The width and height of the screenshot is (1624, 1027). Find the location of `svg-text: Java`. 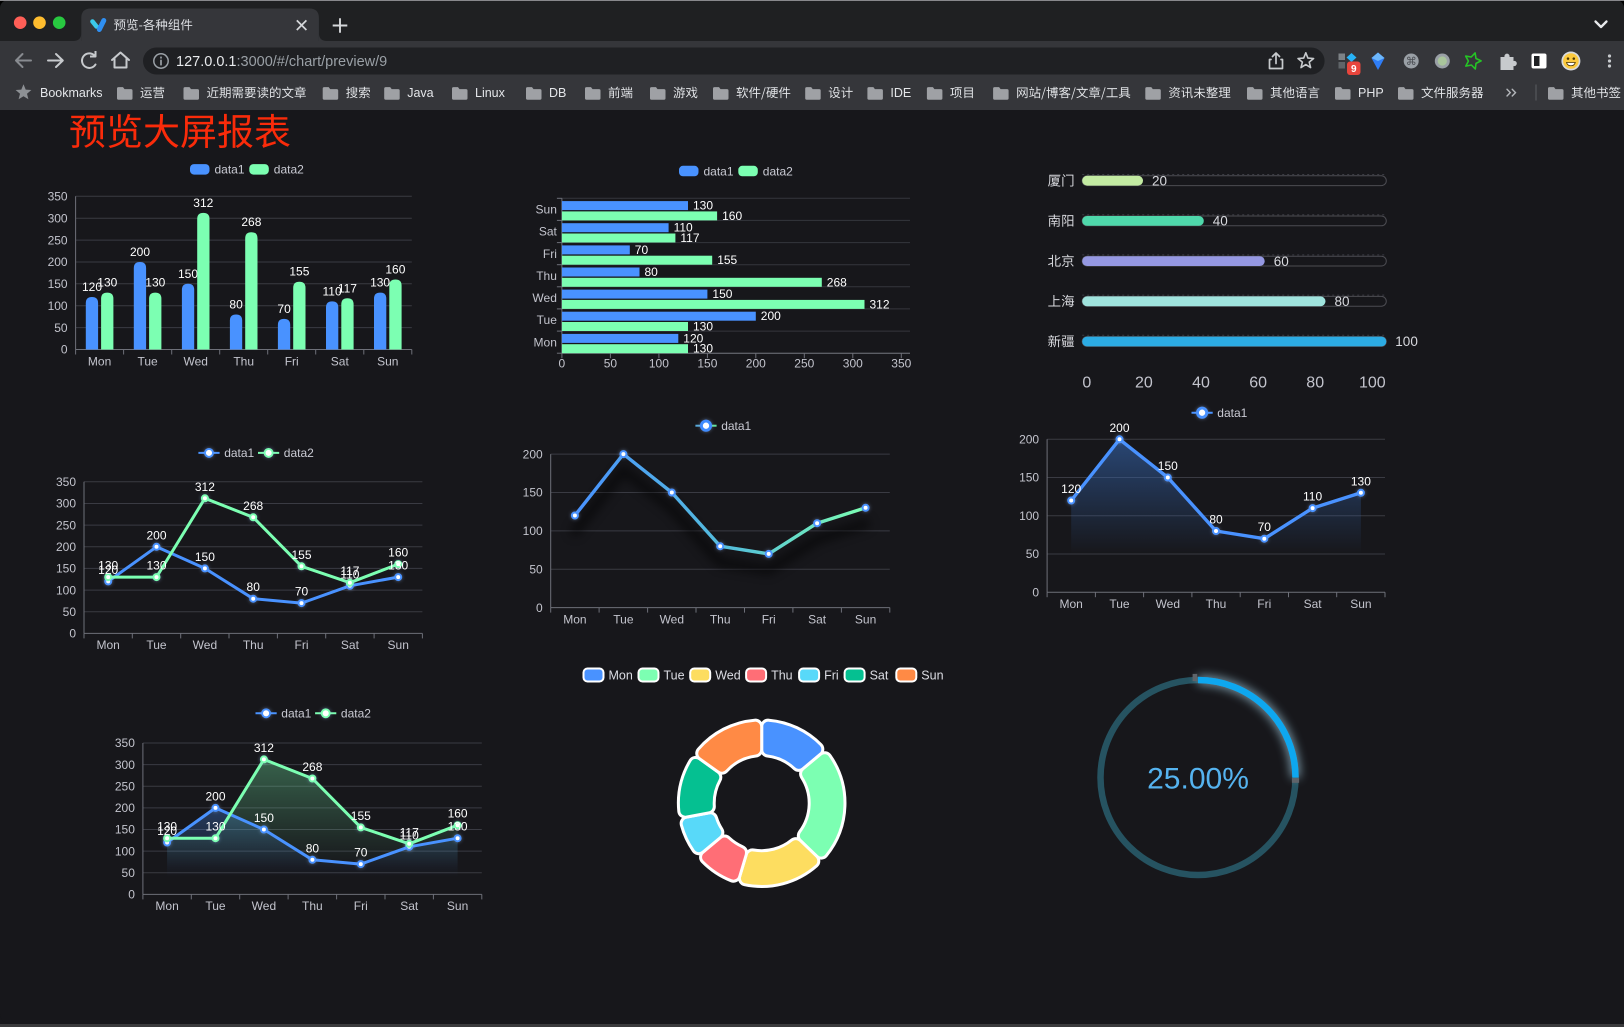

svg-text: Java is located at coordinates (420, 93).